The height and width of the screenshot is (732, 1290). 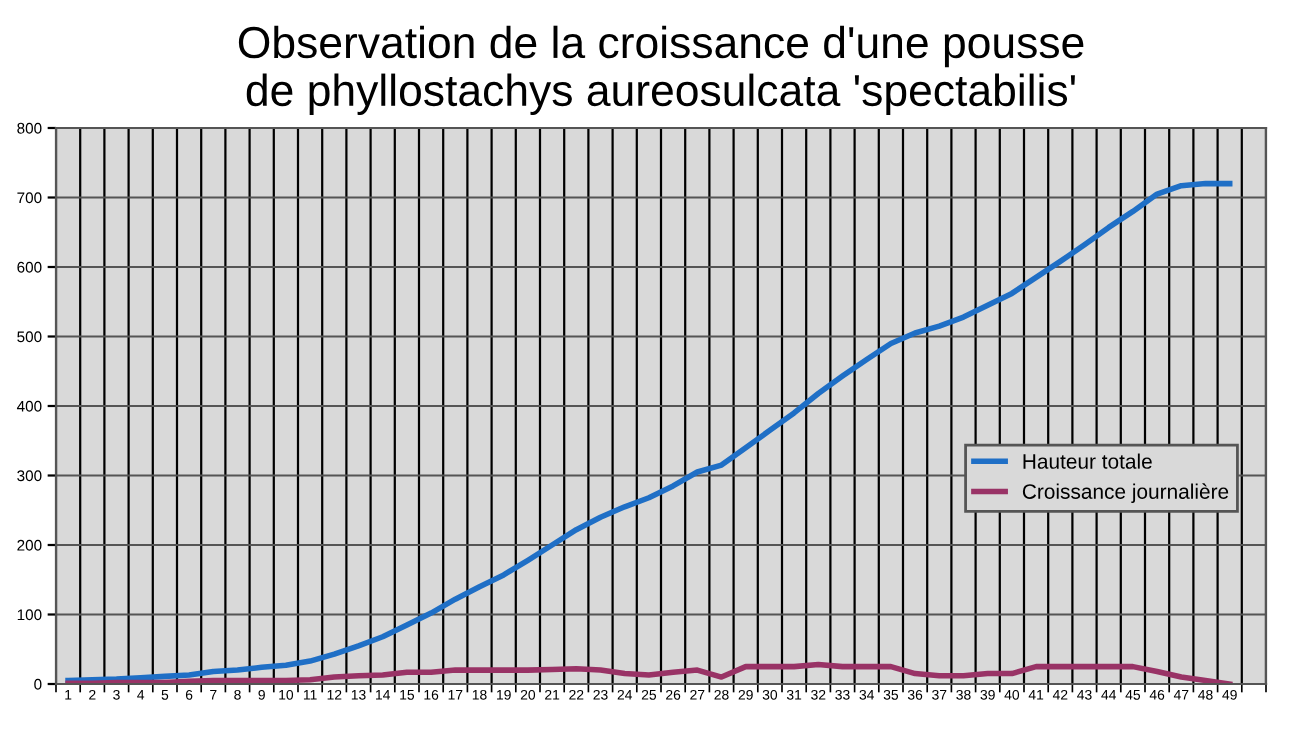 What do you see at coordinates (649, 672) in the screenshot?
I see `line-series` at bounding box center [649, 672].